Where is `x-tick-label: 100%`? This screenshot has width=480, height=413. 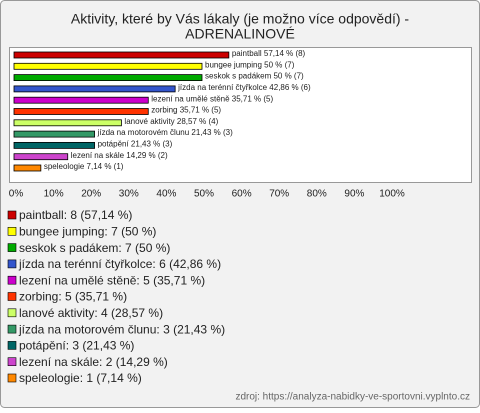
x-tick-label: 100% is located at coordinates (392, 194).